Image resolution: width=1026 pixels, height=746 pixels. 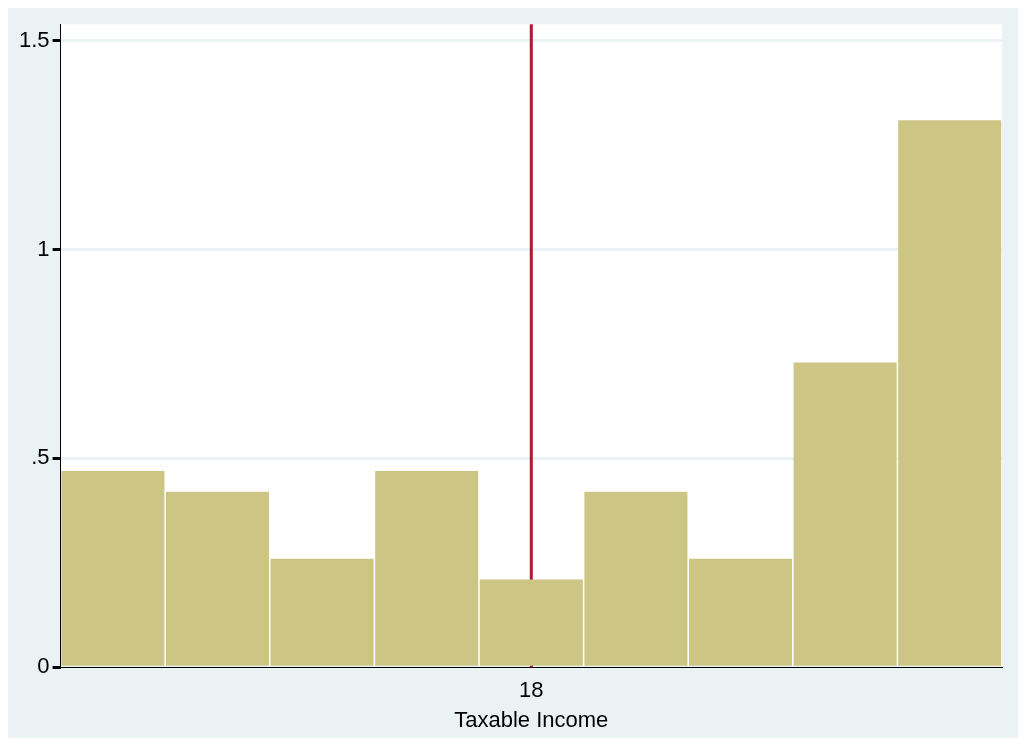 I want to click on x-tick-label: 18, so click(x=531, y=690).